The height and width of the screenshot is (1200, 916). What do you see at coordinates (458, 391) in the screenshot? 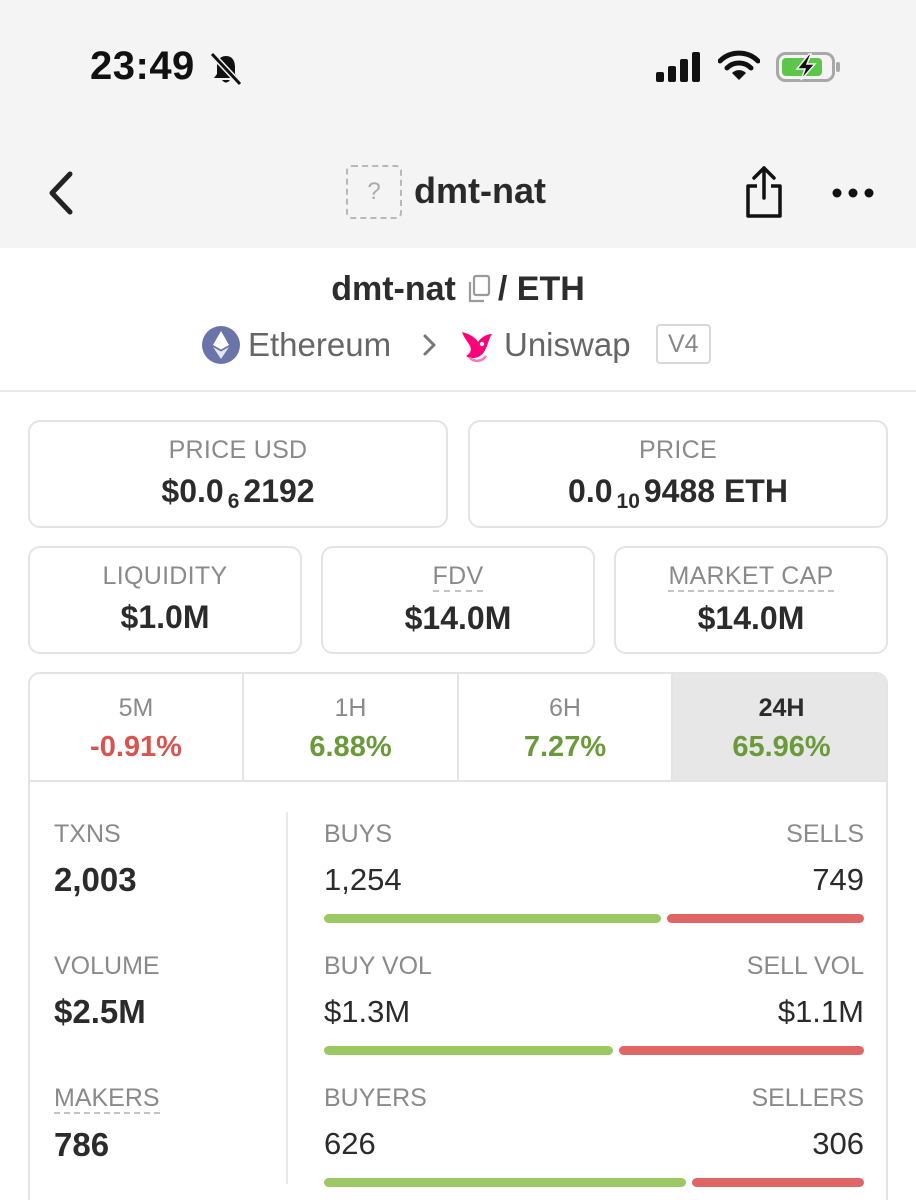
I see `header-divider` at bounding box center [458, 391].